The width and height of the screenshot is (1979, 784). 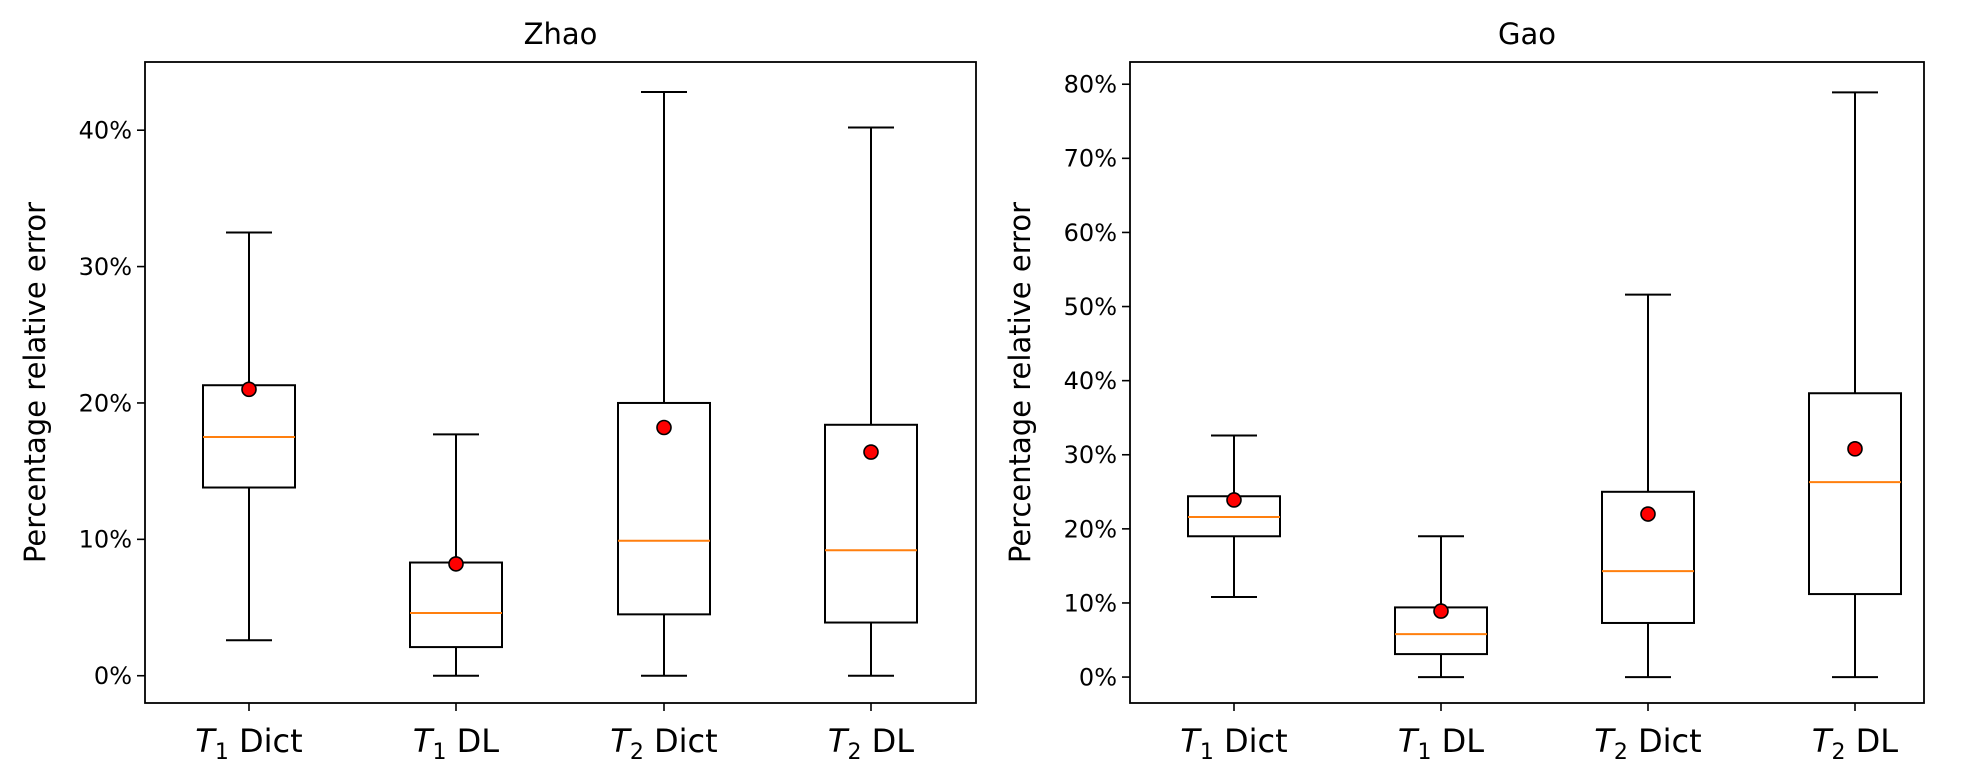 What do you see at coordinates (1090, 159) in the screenshot?
I see `y-tick-label: 70%` at bounding box center [1090, 159].